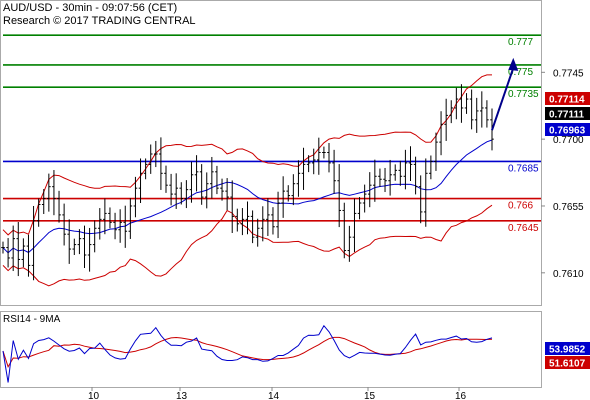 The width and height of the screenshot is (590, 400). I want to click on price-tick-label-1: 0.7700, so click(568, 140).